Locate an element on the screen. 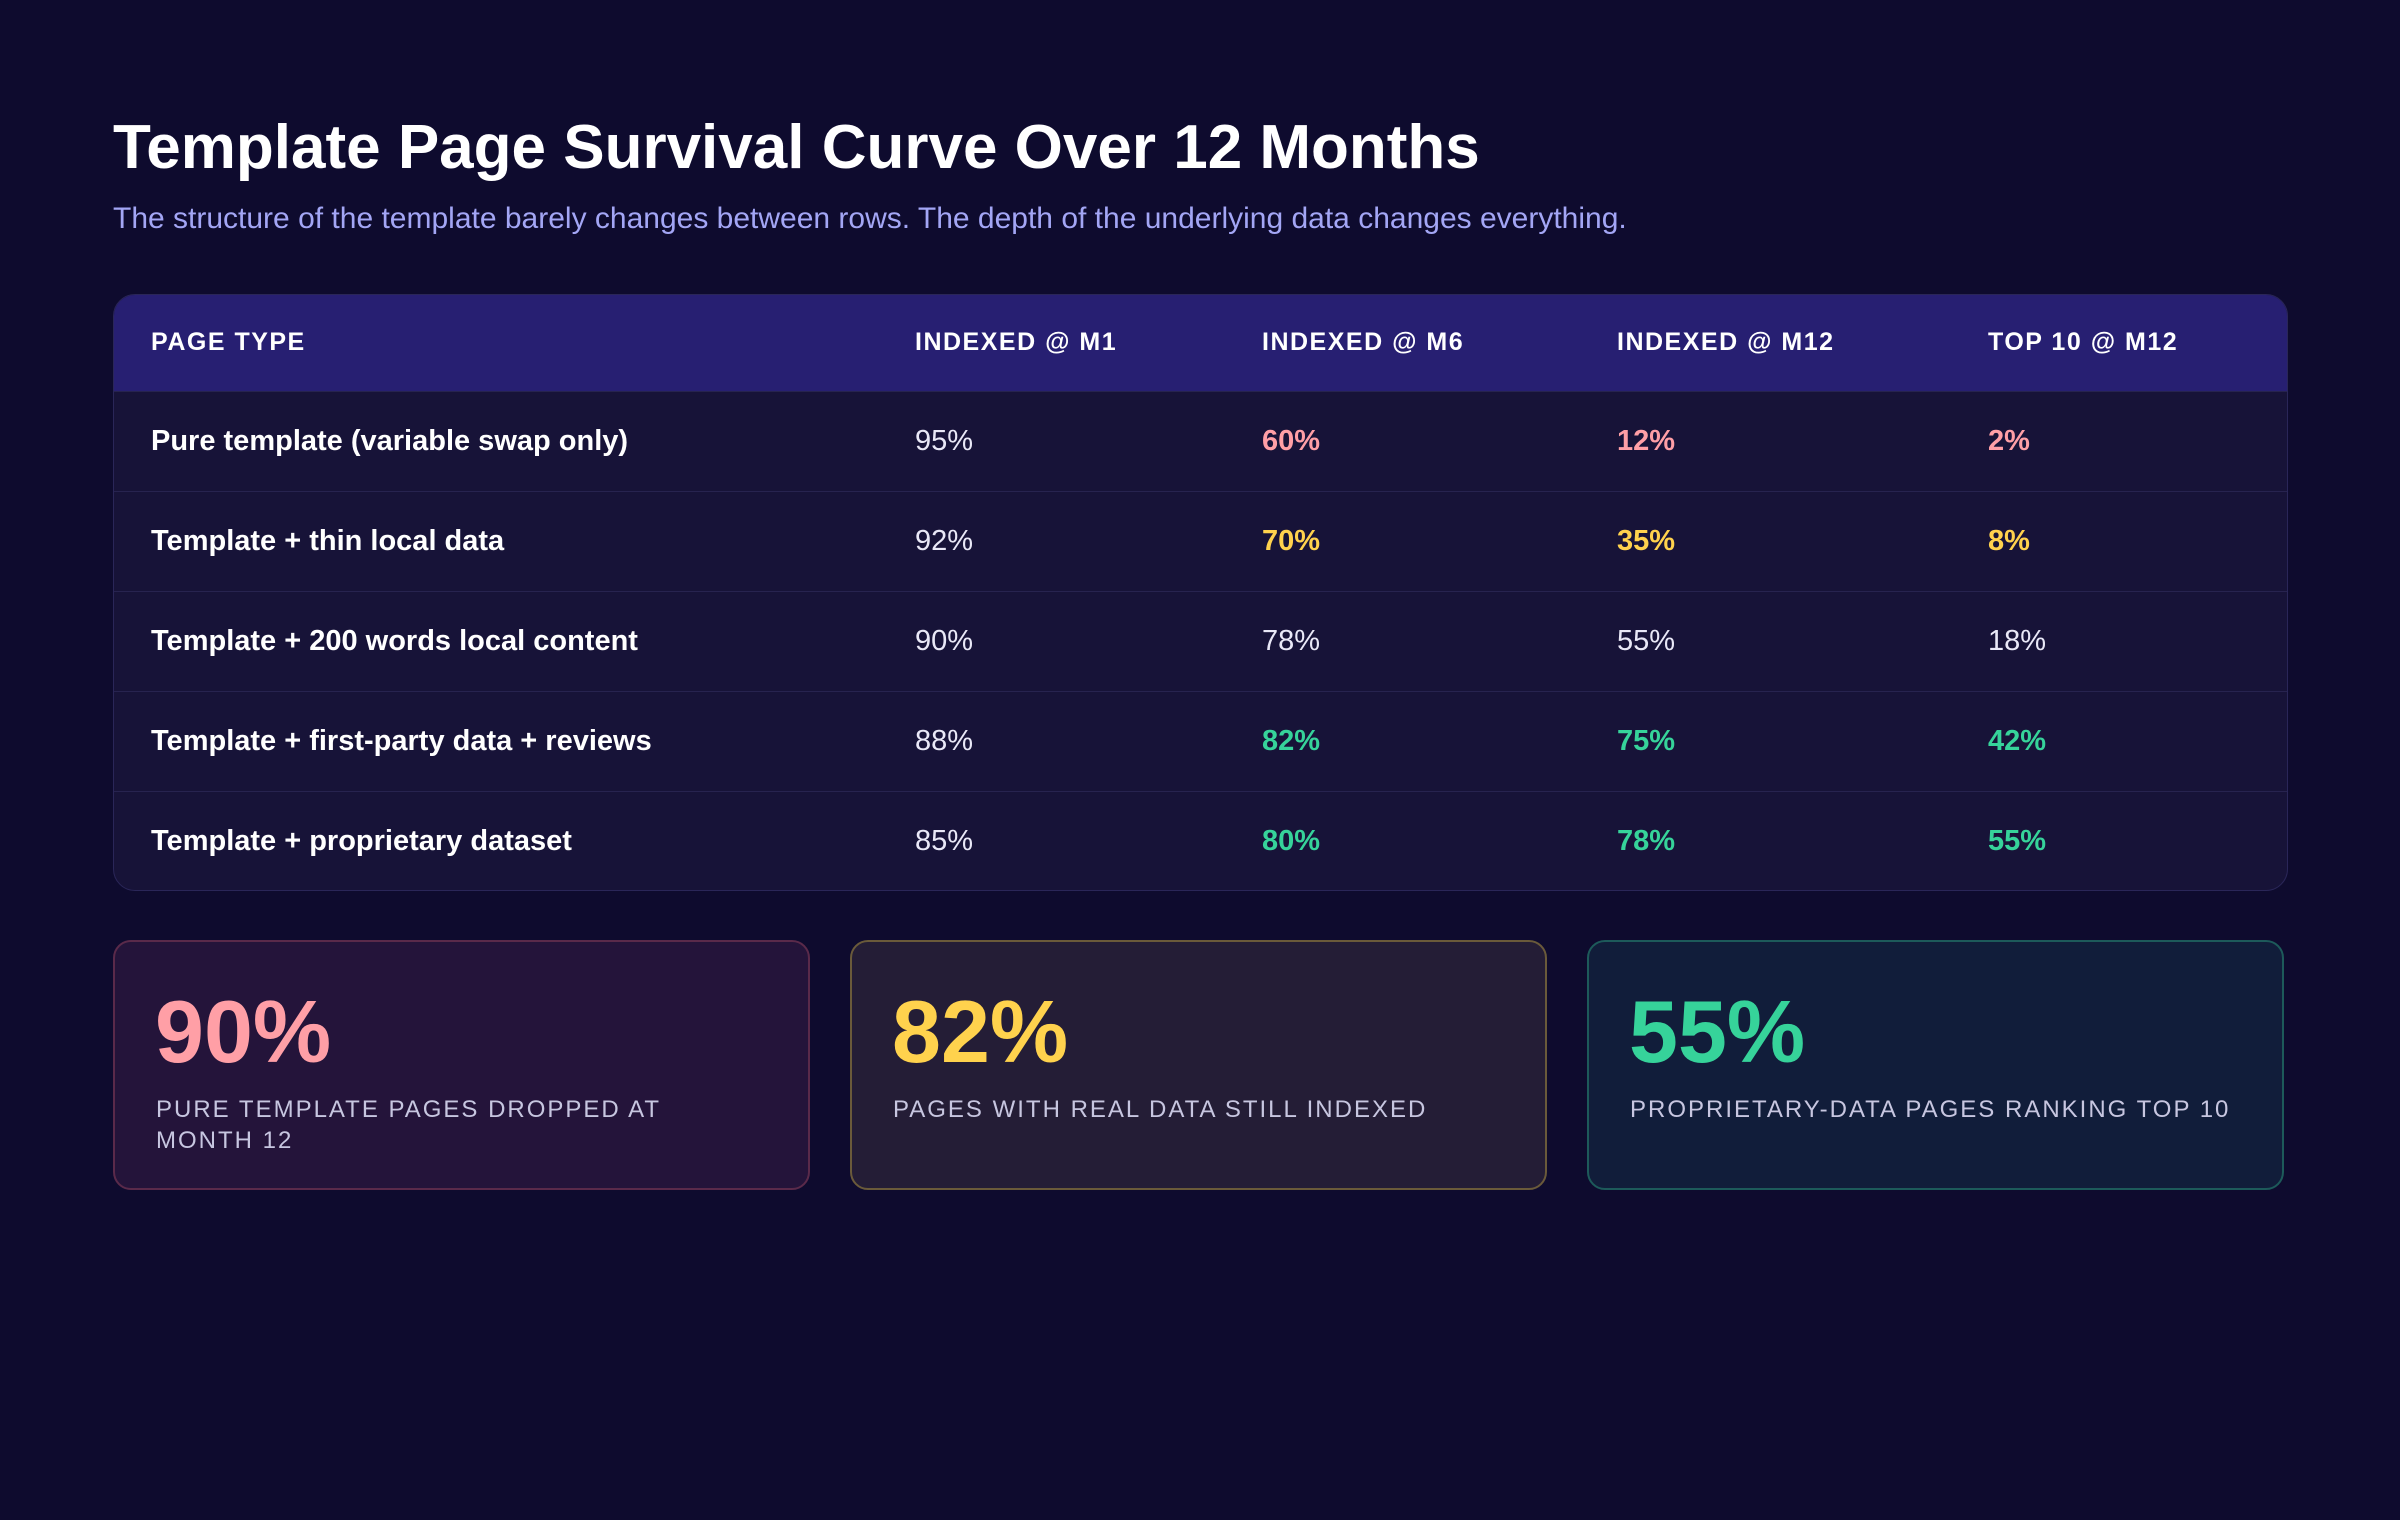  column-header-indexed-m6: INDEXED @ M6 is located at coordinates (1363, 342).